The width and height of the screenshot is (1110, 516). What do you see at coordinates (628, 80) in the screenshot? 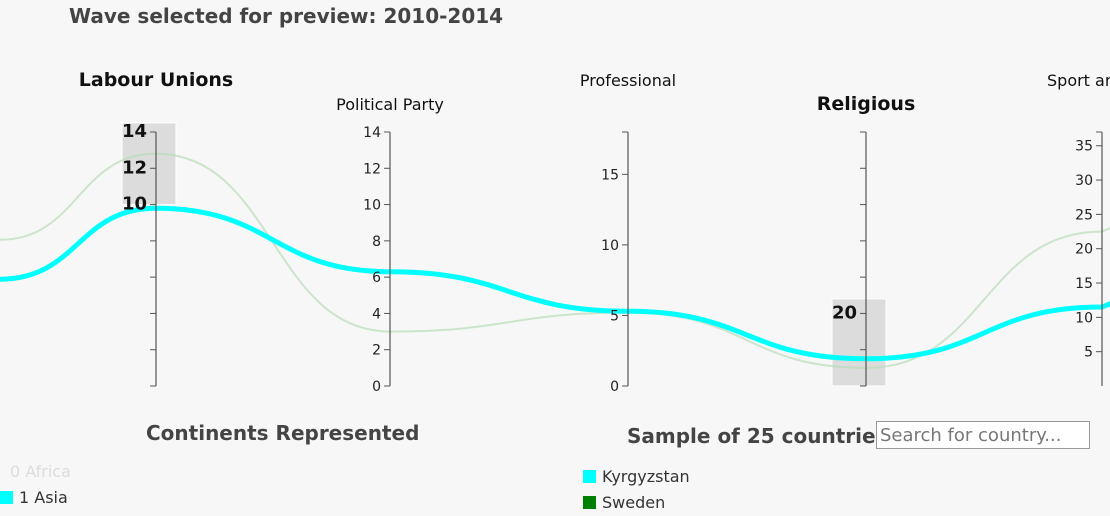
I see `axis-title-professional: Professional` at bounding box center [628, 80].